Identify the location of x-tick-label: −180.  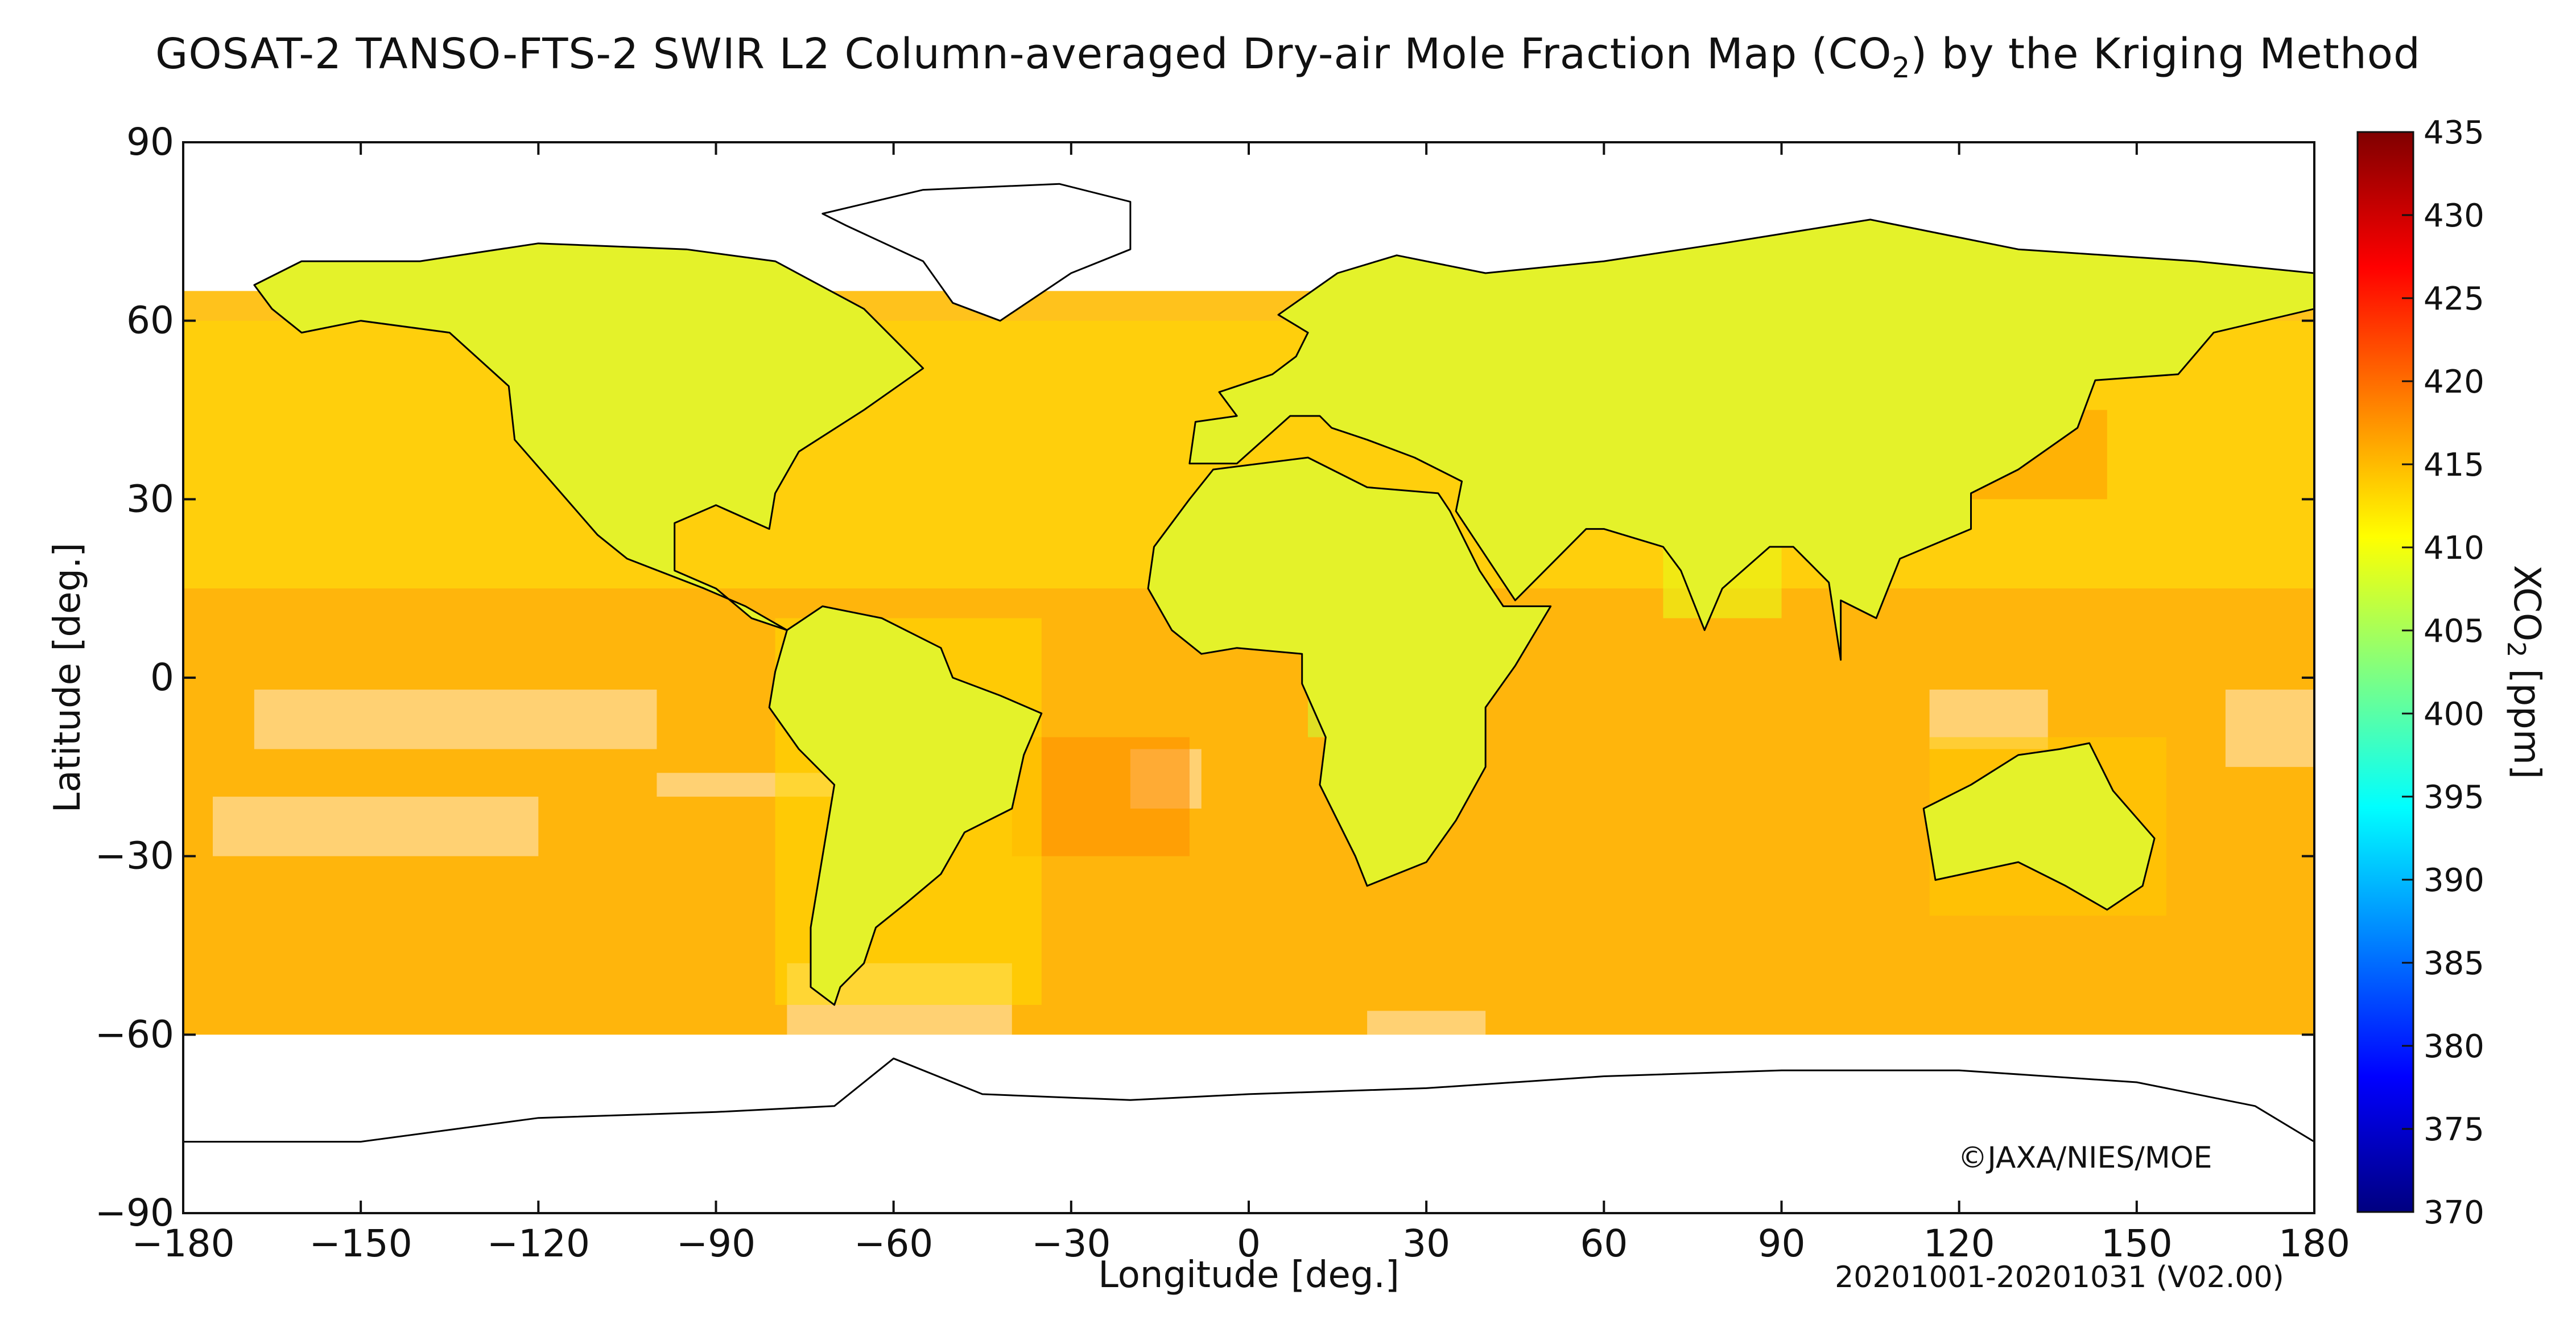
(183, 1244).